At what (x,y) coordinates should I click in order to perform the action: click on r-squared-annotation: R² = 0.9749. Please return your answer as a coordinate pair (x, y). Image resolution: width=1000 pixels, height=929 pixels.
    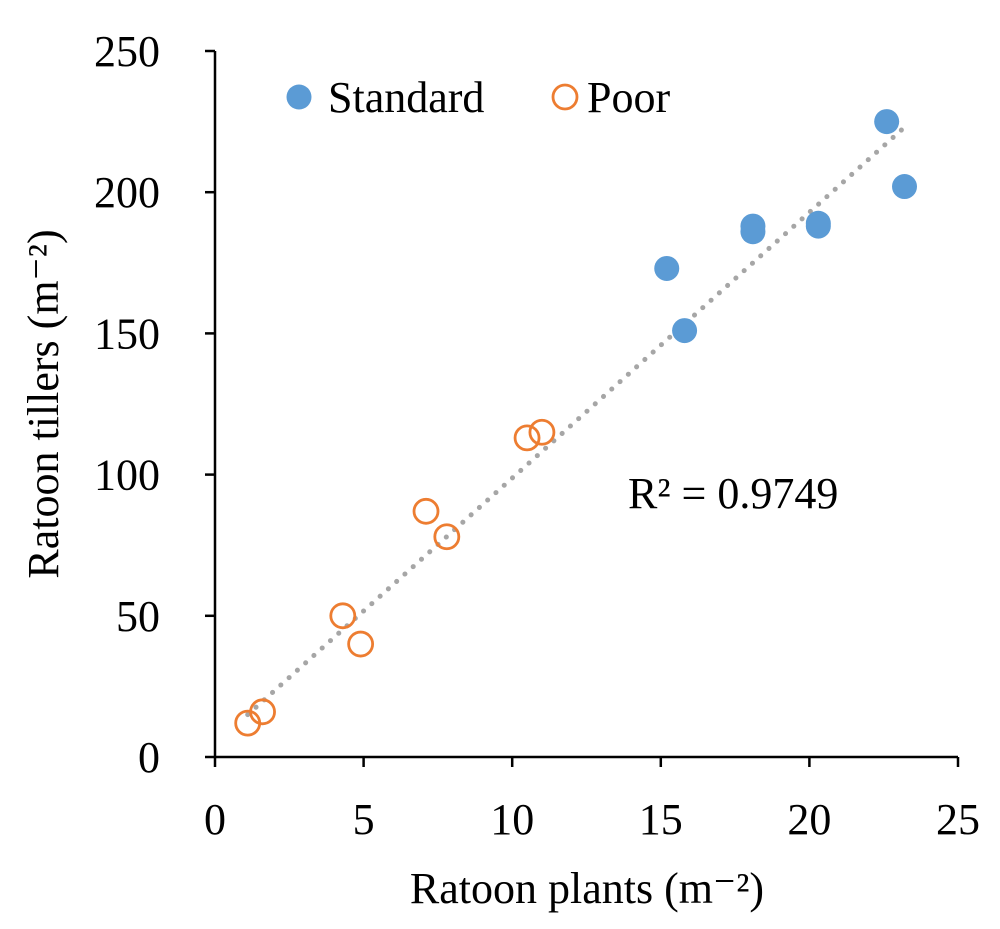
    Looking at the image, I should click on (733, 493).